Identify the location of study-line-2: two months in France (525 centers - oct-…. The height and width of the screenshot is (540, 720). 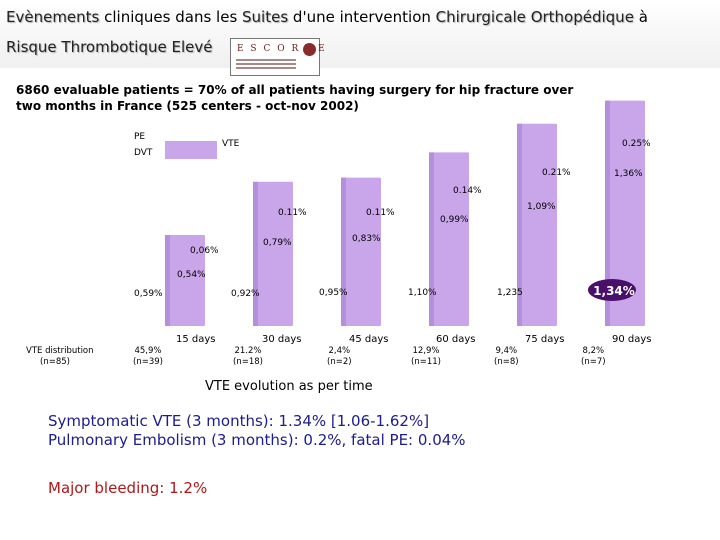
(187, 106).